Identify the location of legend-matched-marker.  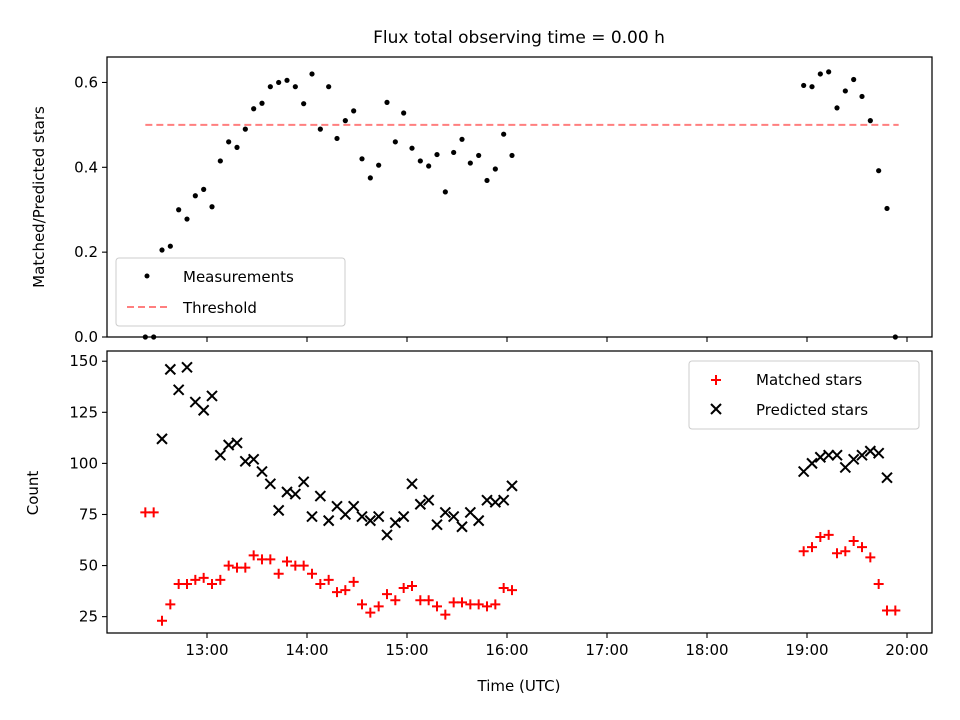
(716, 380).